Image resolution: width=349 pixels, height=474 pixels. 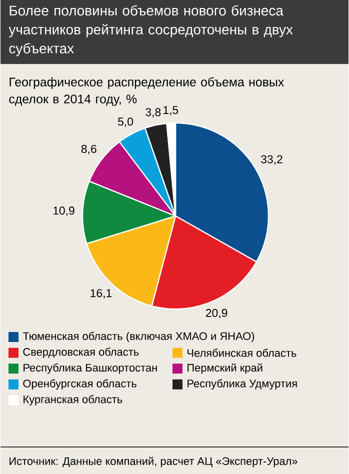 What do you see at coordinates (73, 400) in the screenshot?
I see `legend-label: Курганская область` at bounding box center [73, 400].